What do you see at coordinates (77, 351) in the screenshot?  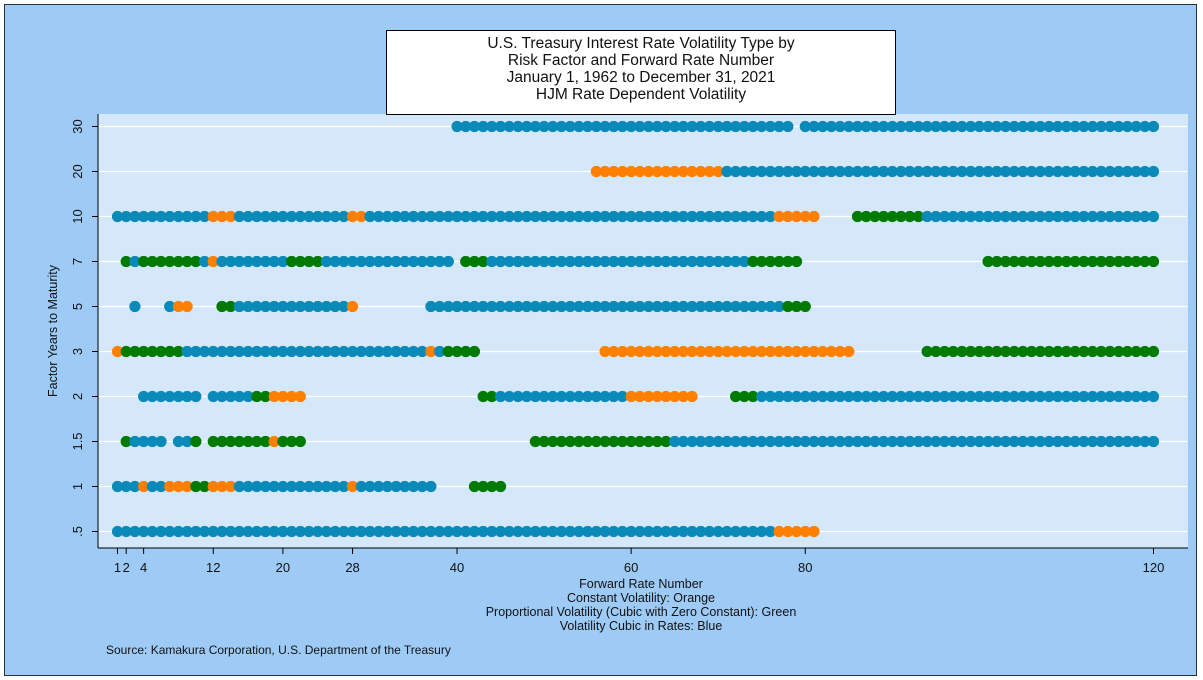 I see `y-tick-label: 3` at bounding box center [77, 351].